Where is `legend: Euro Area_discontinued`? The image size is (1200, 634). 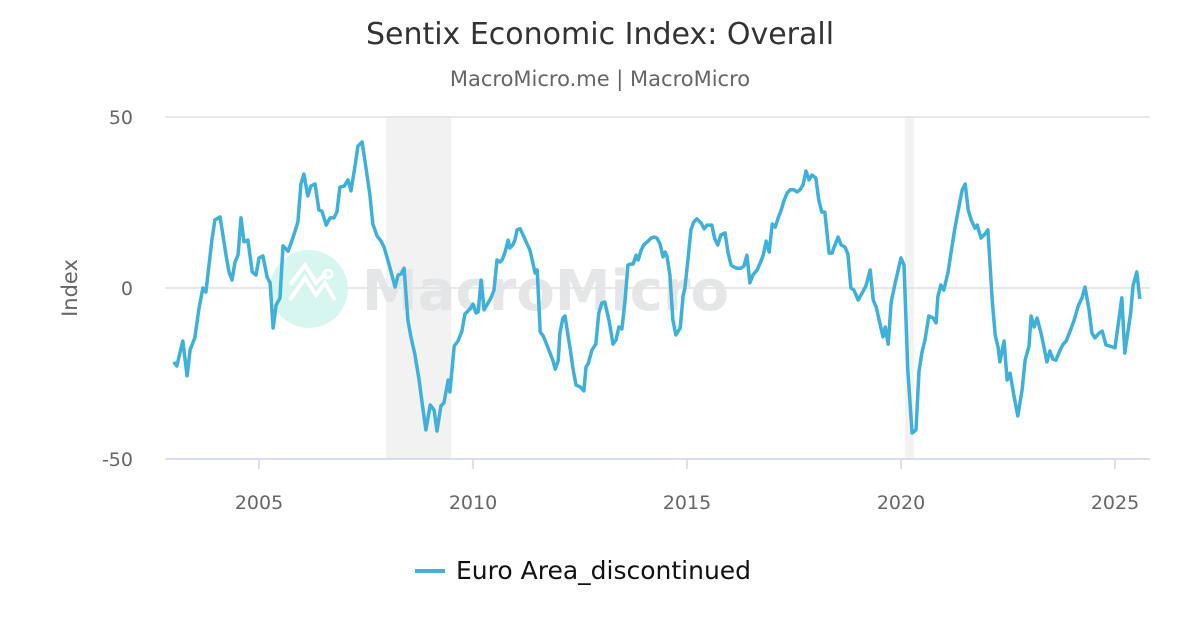 legend: Euro Area_discontinued is located at coordinates (583, 570).